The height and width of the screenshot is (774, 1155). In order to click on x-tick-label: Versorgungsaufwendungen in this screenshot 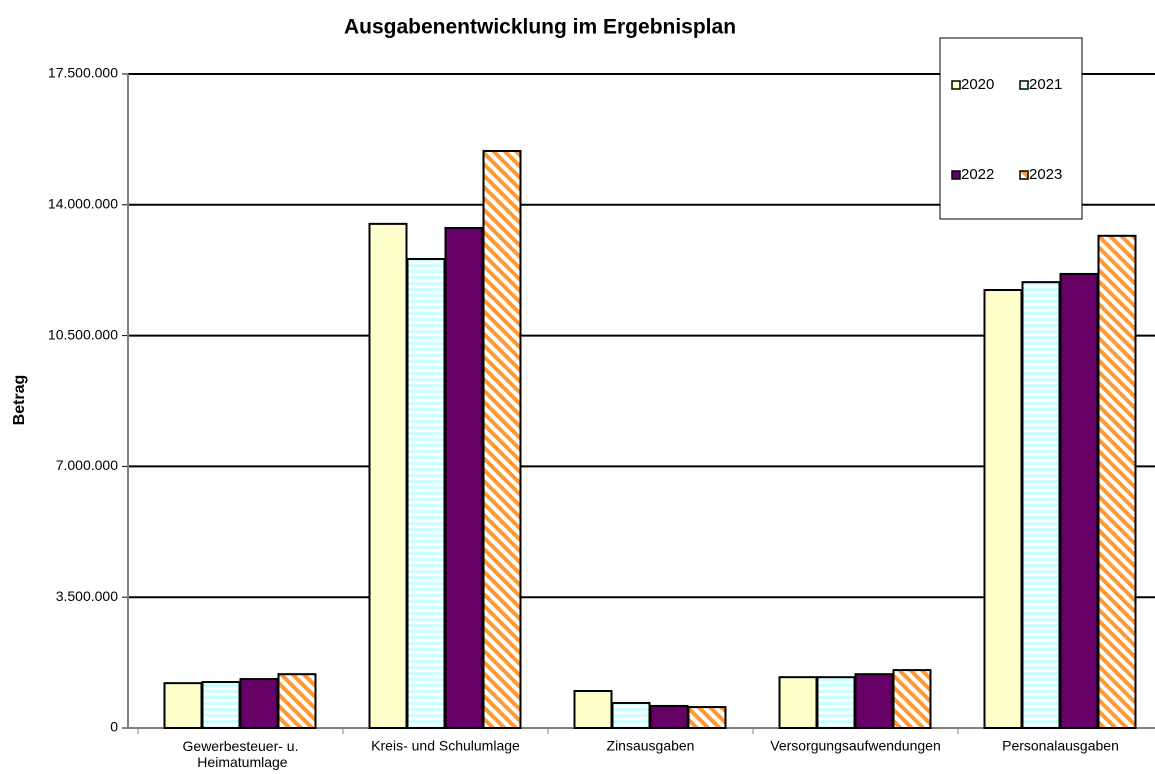, I will do `click(855, 746)`.